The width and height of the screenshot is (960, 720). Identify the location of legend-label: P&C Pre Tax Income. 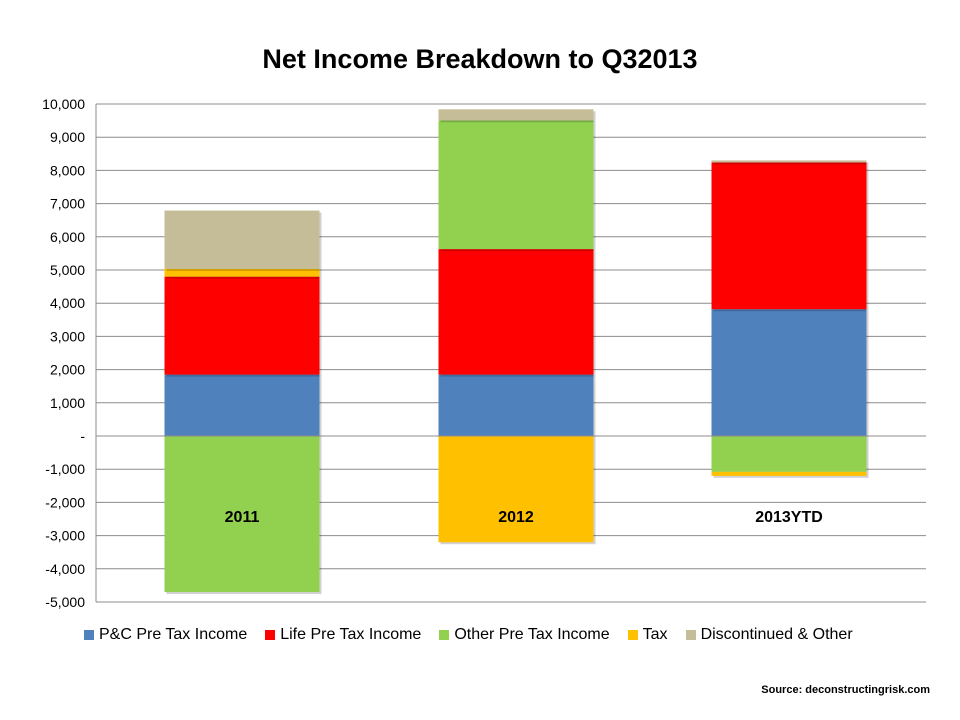
(173, 634).